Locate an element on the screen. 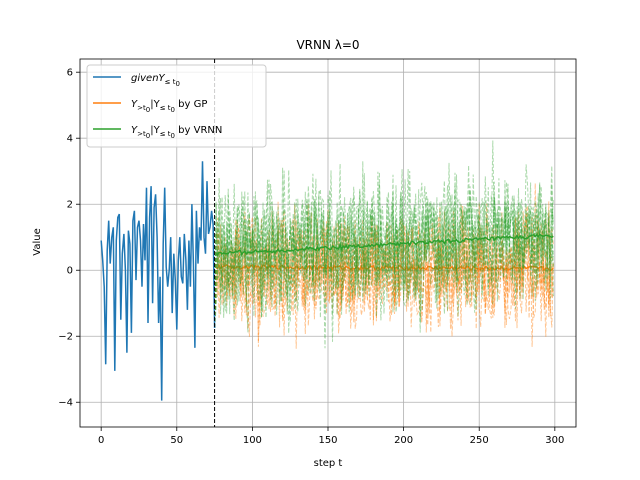 The width and height of the screenshot is (640, 480). chart-title: VRNN λ=0 is located at coordinates (327, 45).